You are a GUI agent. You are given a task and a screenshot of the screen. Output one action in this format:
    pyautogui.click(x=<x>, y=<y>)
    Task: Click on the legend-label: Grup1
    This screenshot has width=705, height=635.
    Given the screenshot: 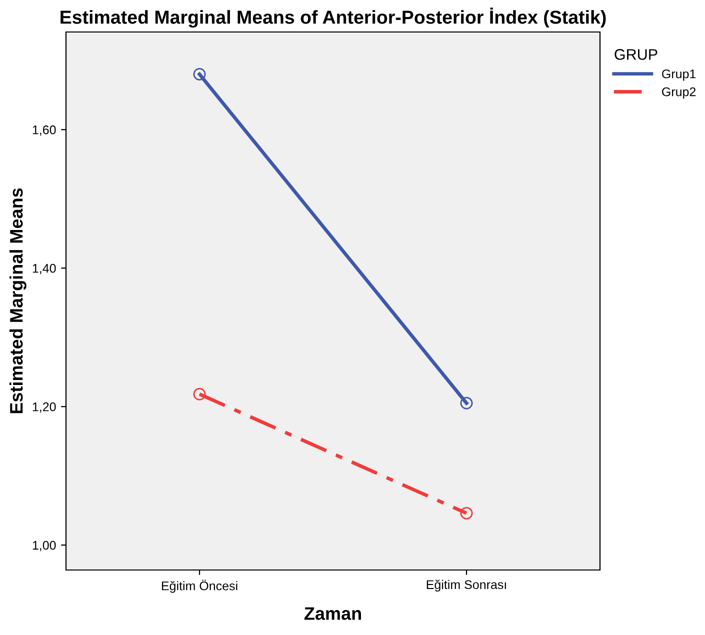 What is the action you would take?
    pyautogui.click(x=679, y=75)
    